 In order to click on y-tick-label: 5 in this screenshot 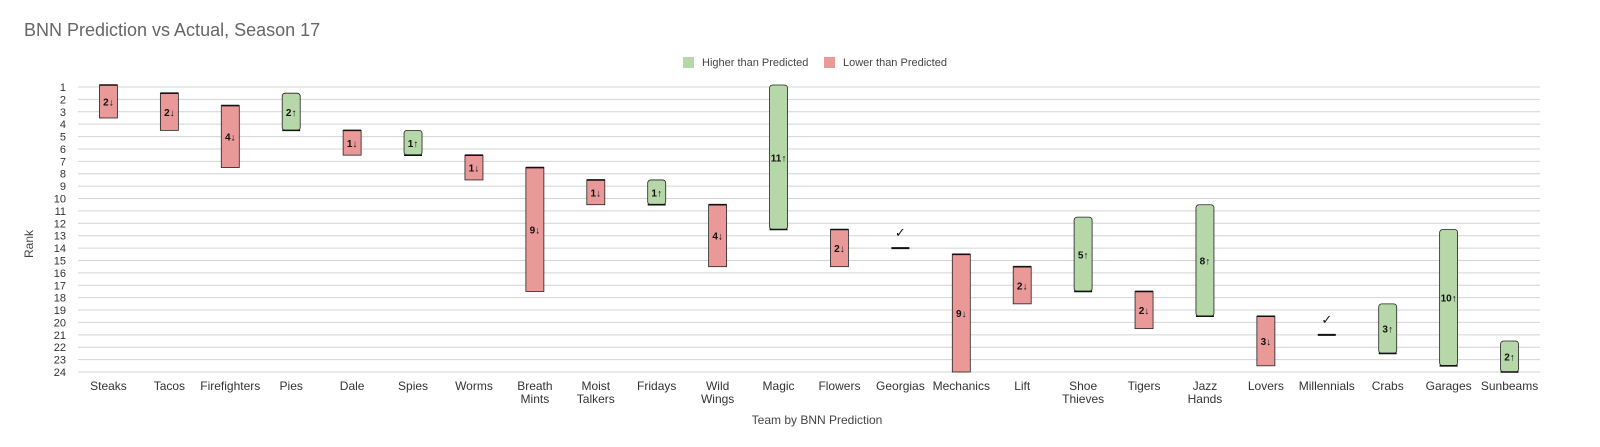, I will do `click(63, 138)`.